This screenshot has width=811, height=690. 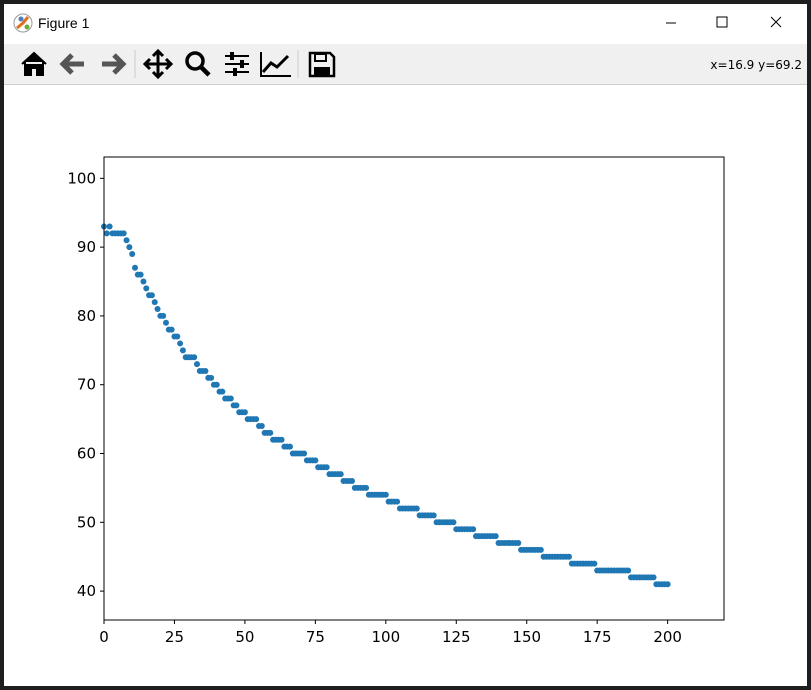 I want to click on window-controls, so click(x=727, y=24).